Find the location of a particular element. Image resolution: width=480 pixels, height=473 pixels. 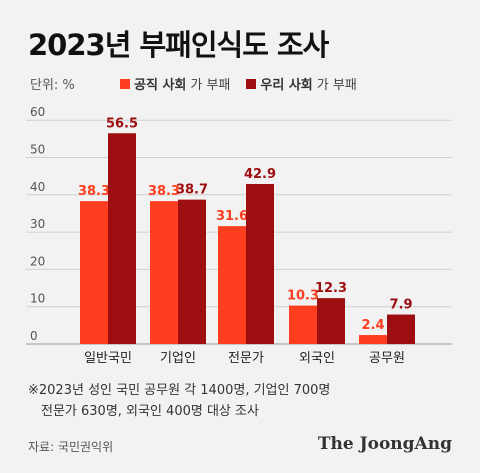

legend-label-society-rest: 가 부패 is located at coordinates (336, 85).